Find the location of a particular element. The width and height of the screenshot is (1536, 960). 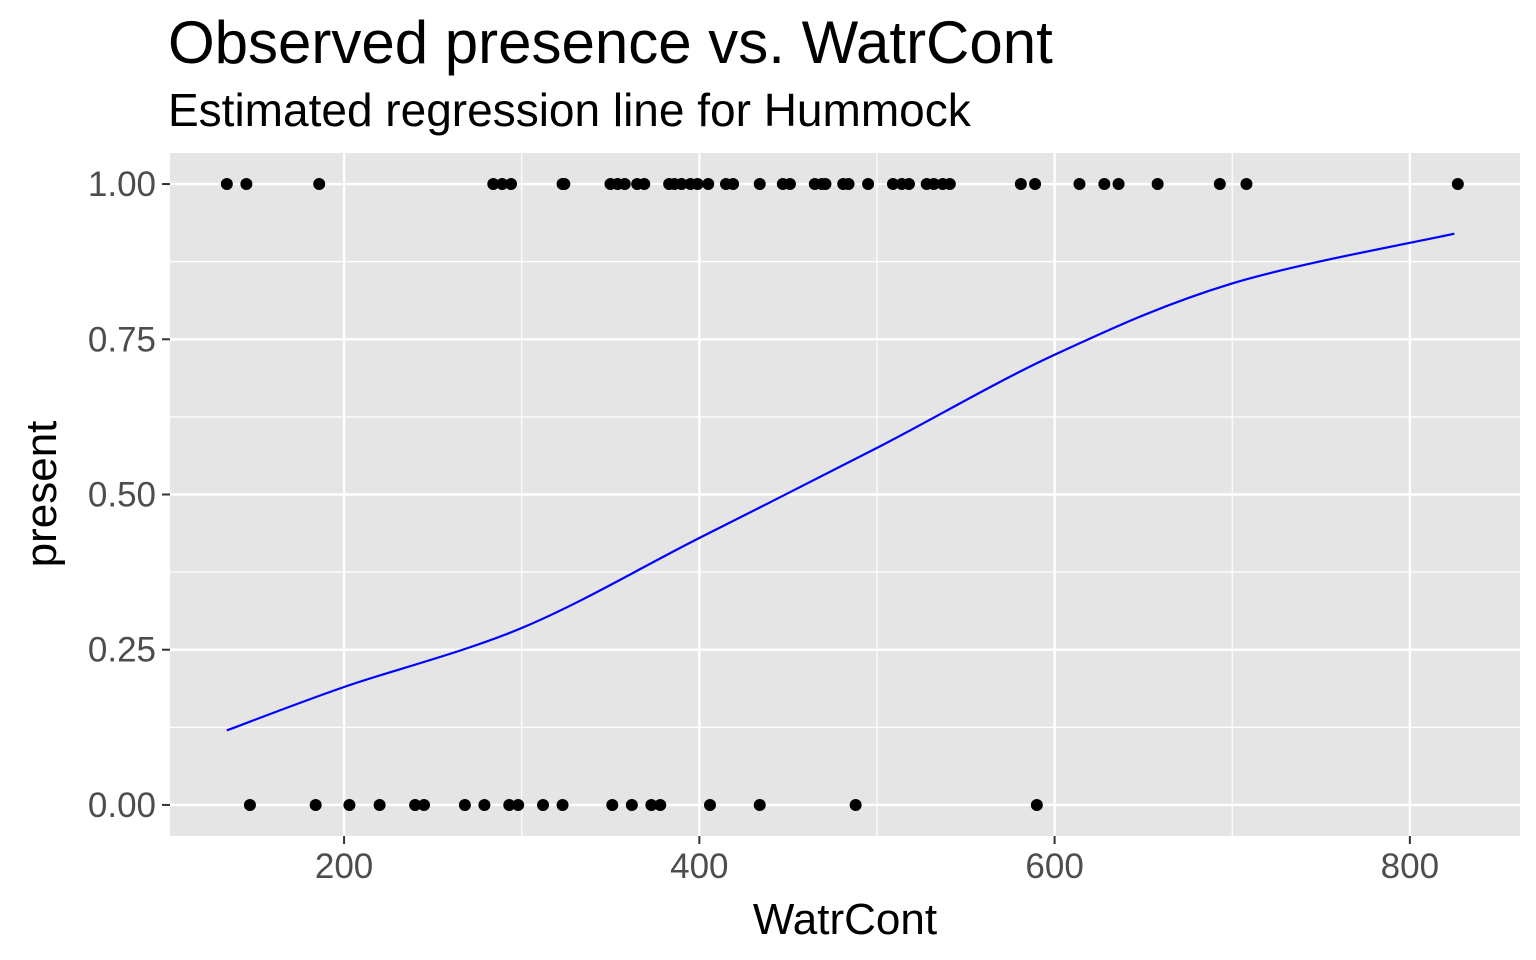

y-tick-label: 0.25 is located at coordinates (122, 650).